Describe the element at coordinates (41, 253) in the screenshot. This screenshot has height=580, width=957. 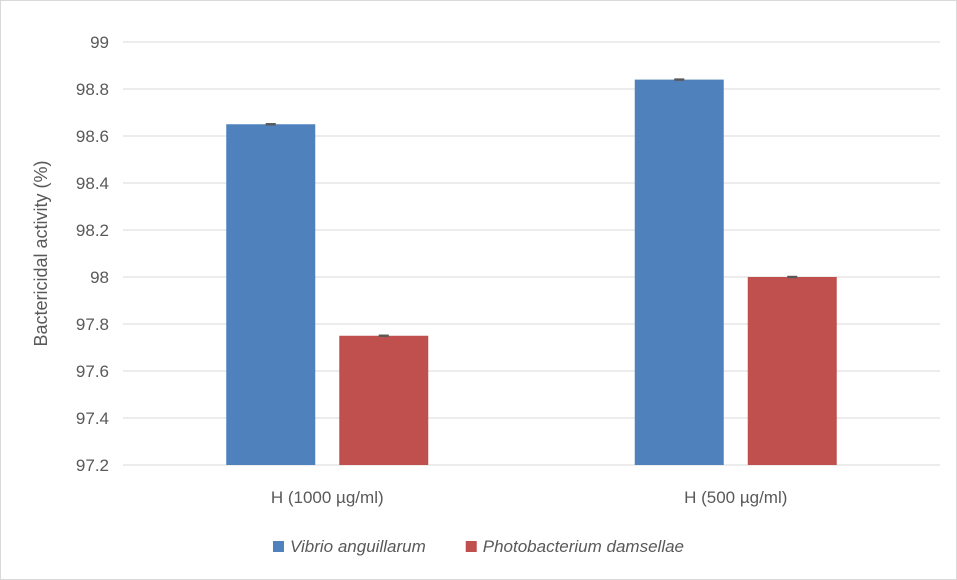
I see `y-axis-title: Bactericidal activity (%)` at that location.